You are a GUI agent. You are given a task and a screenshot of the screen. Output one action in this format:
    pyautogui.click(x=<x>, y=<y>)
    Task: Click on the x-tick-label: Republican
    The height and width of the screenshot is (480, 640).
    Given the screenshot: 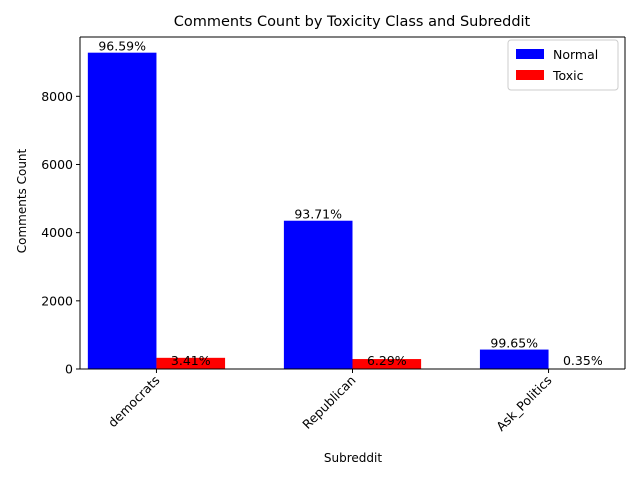 What is the action you would take?
    pyautogui.click(x=328, y=402)
    